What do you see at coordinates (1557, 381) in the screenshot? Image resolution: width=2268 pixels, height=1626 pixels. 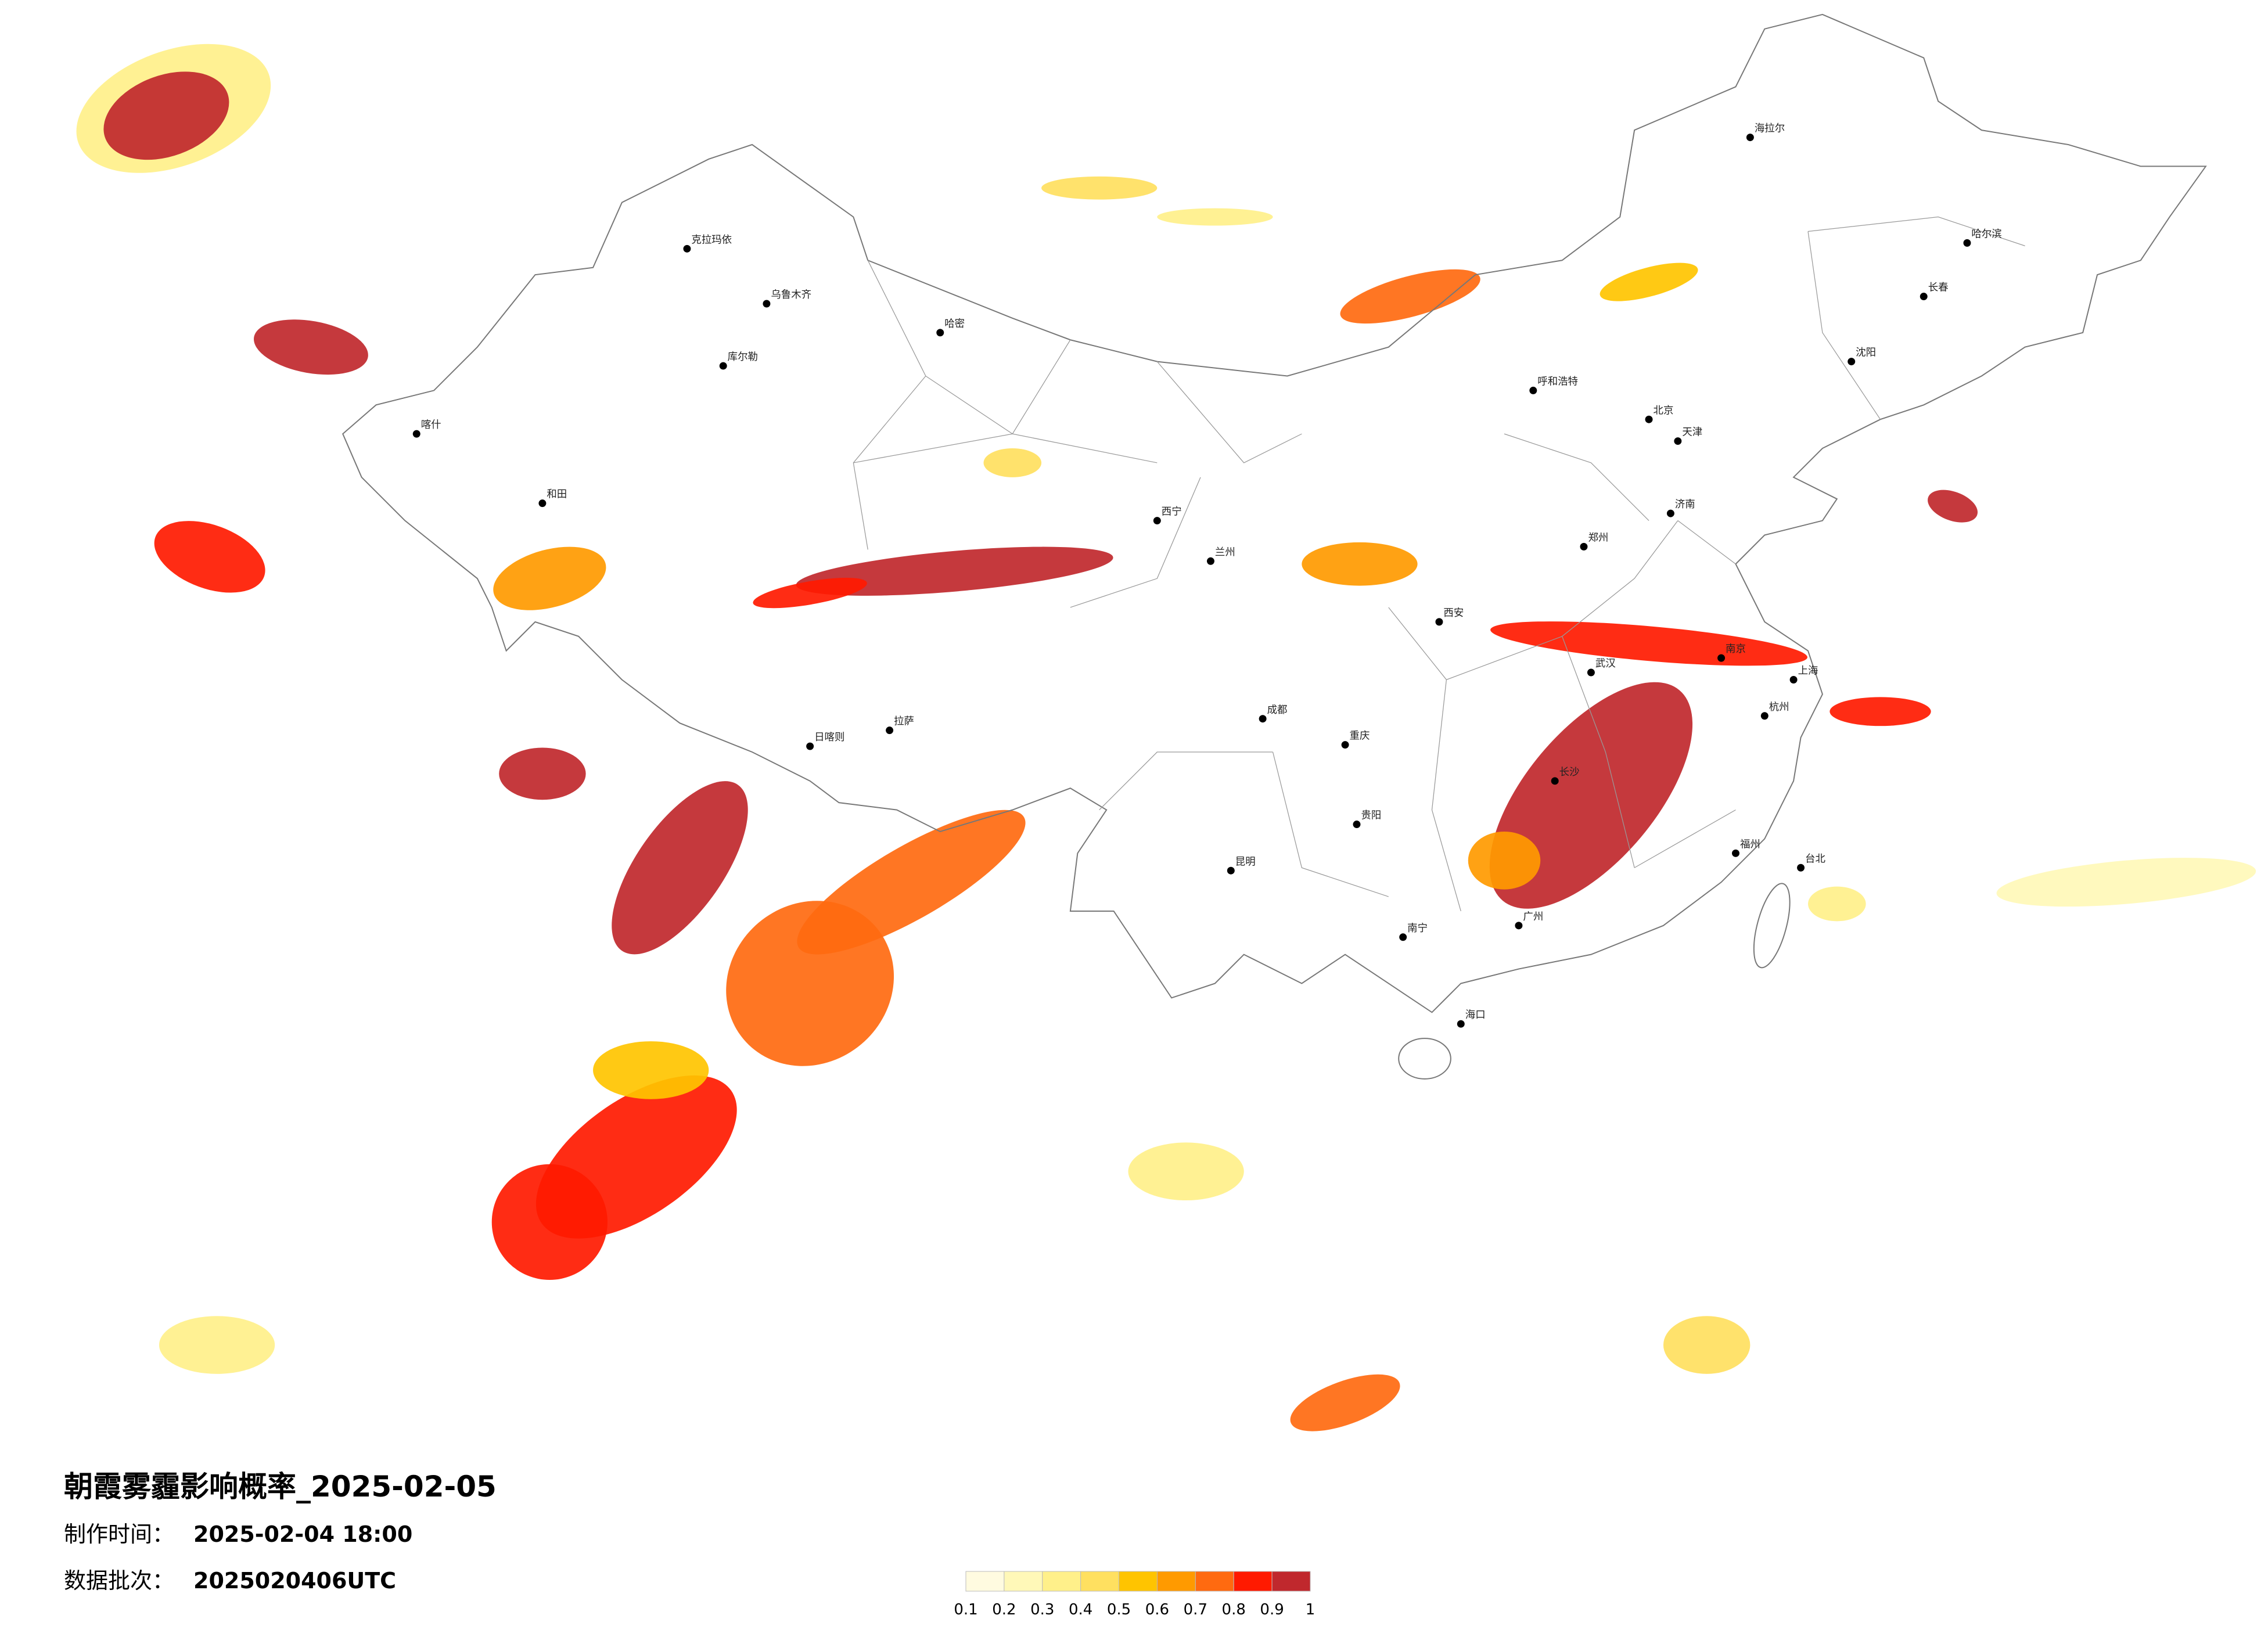 I see `city-label: 呼和浩特` at bounding box center [1557, 381].